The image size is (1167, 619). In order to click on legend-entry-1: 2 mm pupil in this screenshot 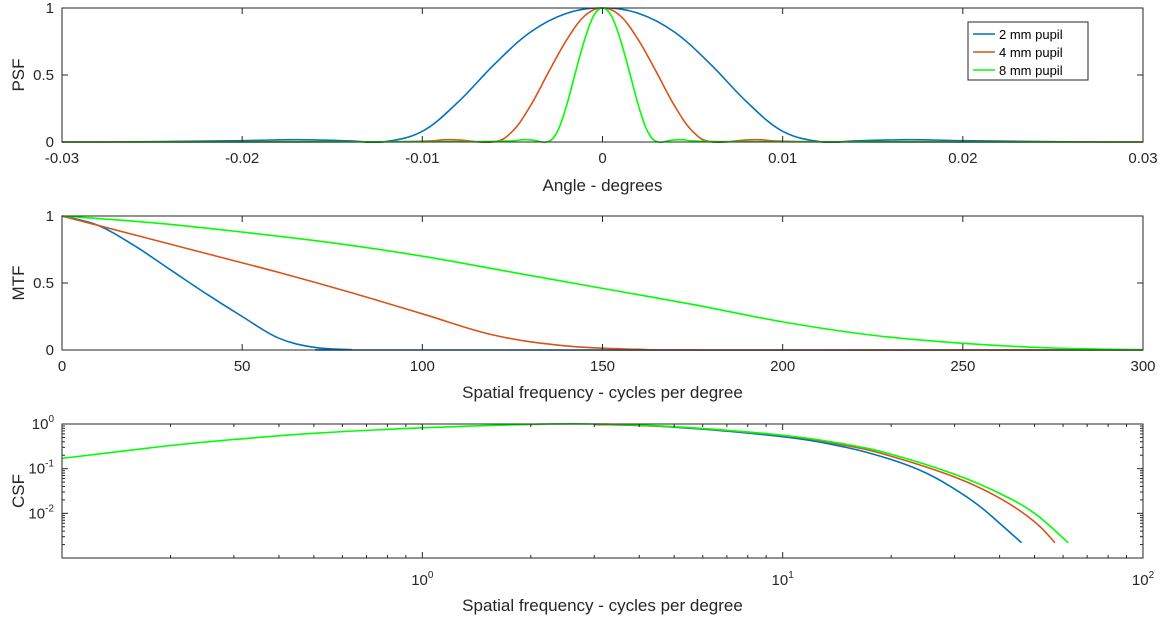, I will do `click(1031, 34)`.